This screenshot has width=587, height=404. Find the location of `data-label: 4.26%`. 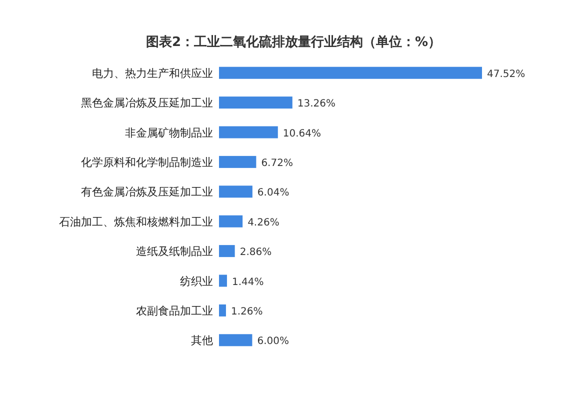

data-label: 4.26% is located at coordinates (264, 222).